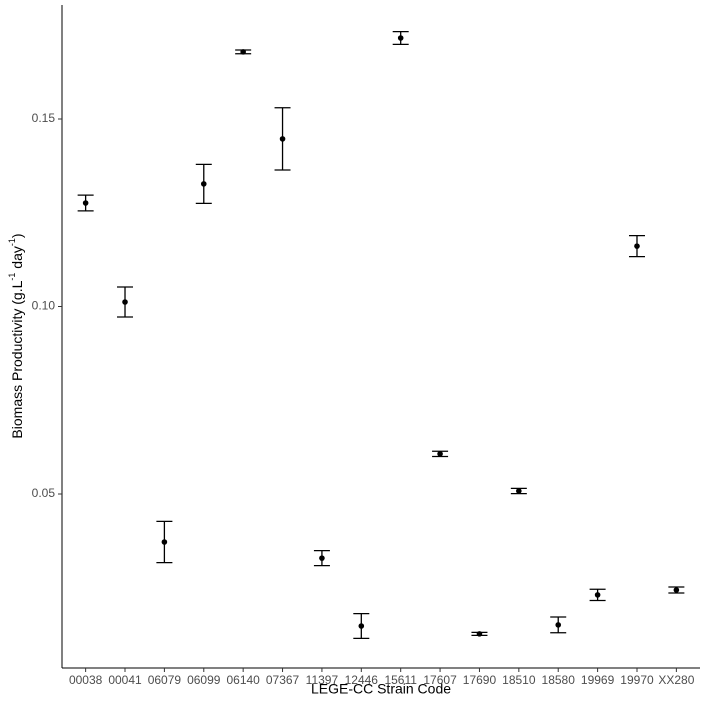 Image resolution: width=708 pixels, height=713 pixels. Describe the element at coordinates (17, 235) in the screenshot. I see `y-title-part: )` at that location.